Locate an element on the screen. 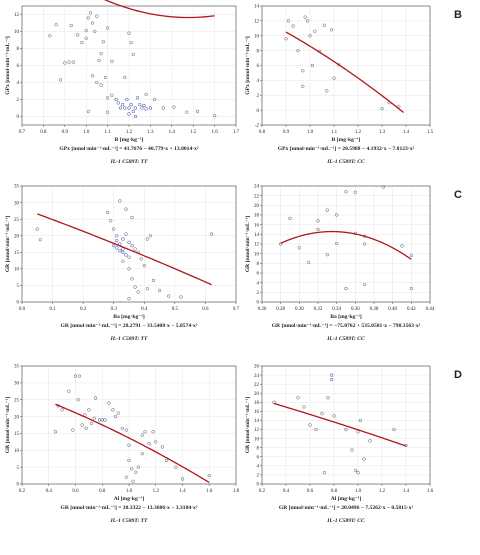  y-tick-label-3: 15 is located at coordinates (17, 434).